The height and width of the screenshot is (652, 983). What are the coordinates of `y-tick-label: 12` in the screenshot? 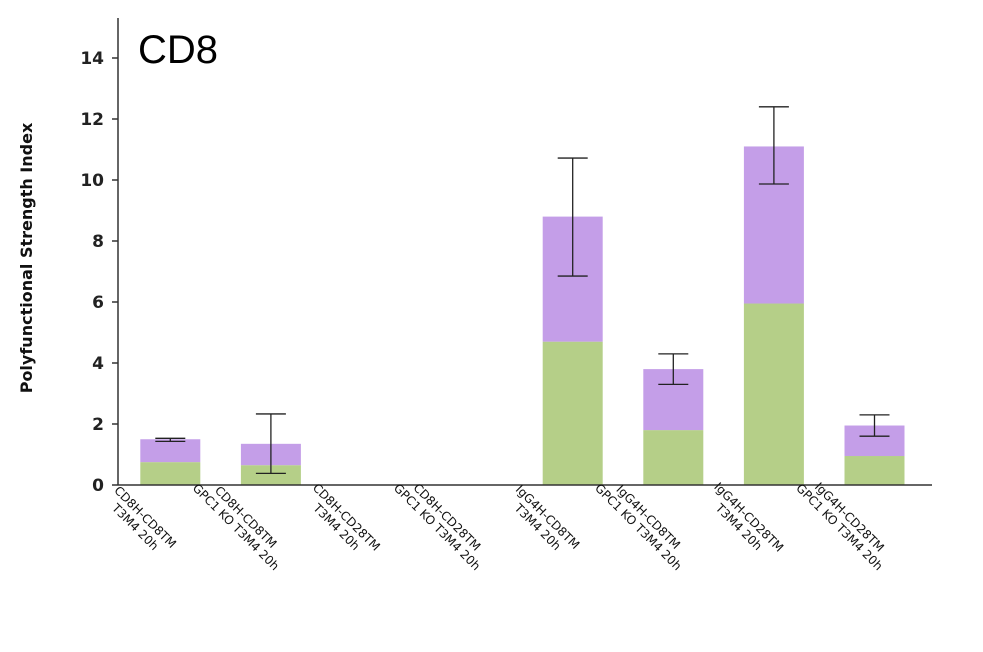 It's located at (92, 120).